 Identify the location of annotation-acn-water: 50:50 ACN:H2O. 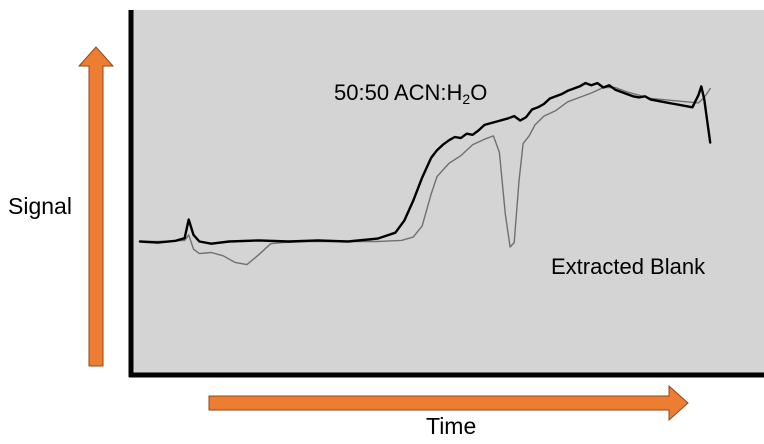
(410, 93).